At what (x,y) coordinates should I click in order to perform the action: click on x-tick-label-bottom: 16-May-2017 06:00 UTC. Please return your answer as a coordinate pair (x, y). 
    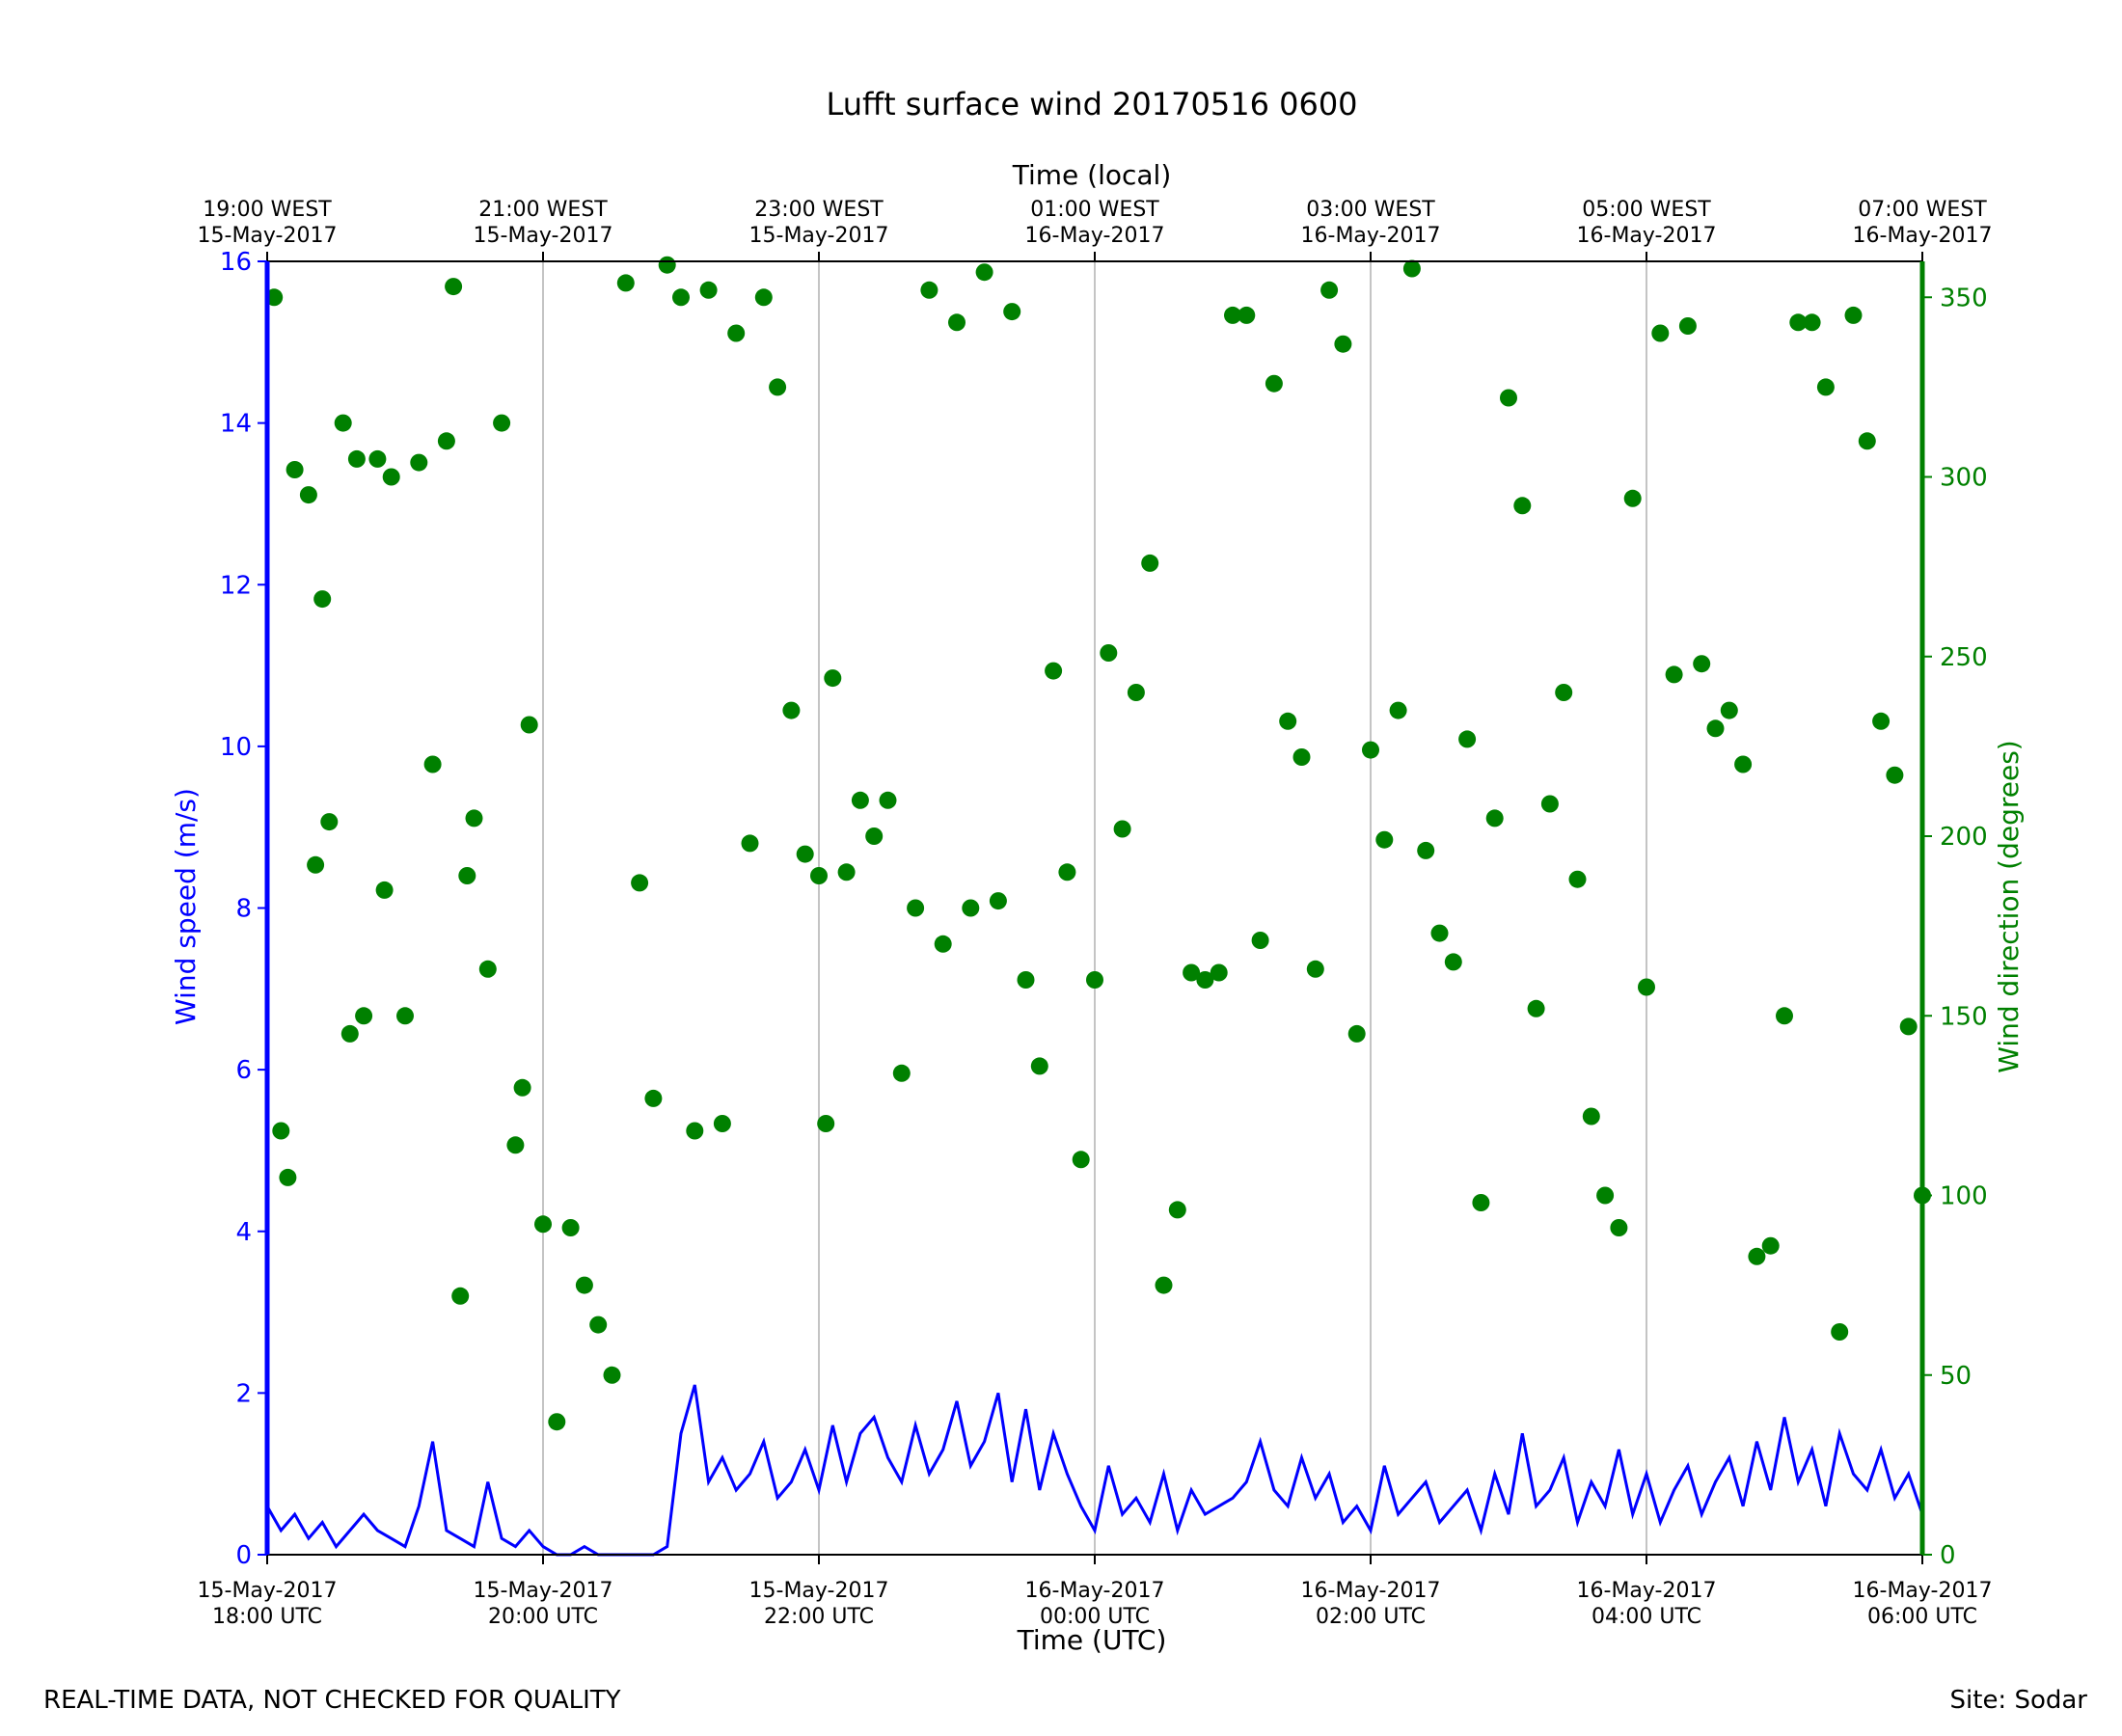
    Looking at the image, I should click on (1923, 1604).